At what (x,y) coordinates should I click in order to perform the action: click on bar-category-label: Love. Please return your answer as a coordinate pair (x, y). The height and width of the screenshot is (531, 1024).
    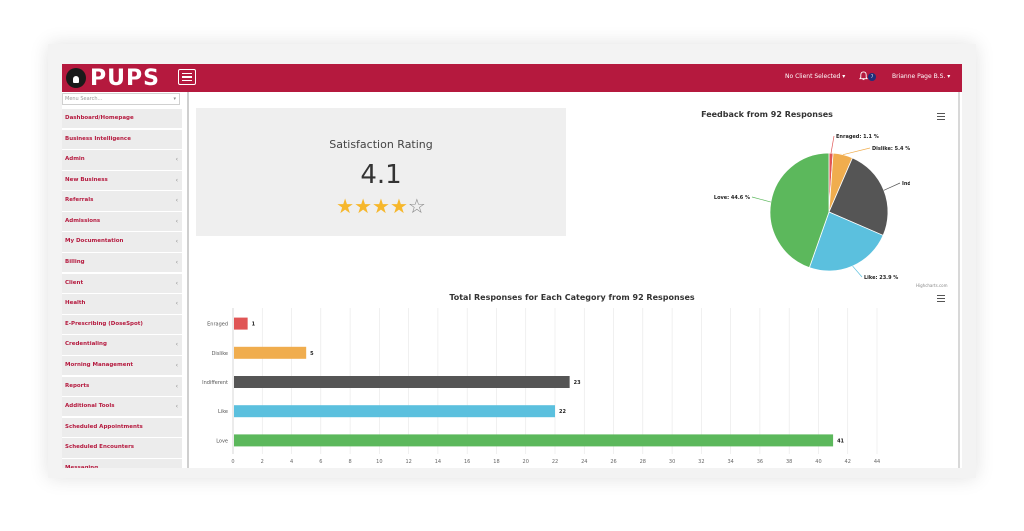
    Looking at the image, I should click on (222, 441).